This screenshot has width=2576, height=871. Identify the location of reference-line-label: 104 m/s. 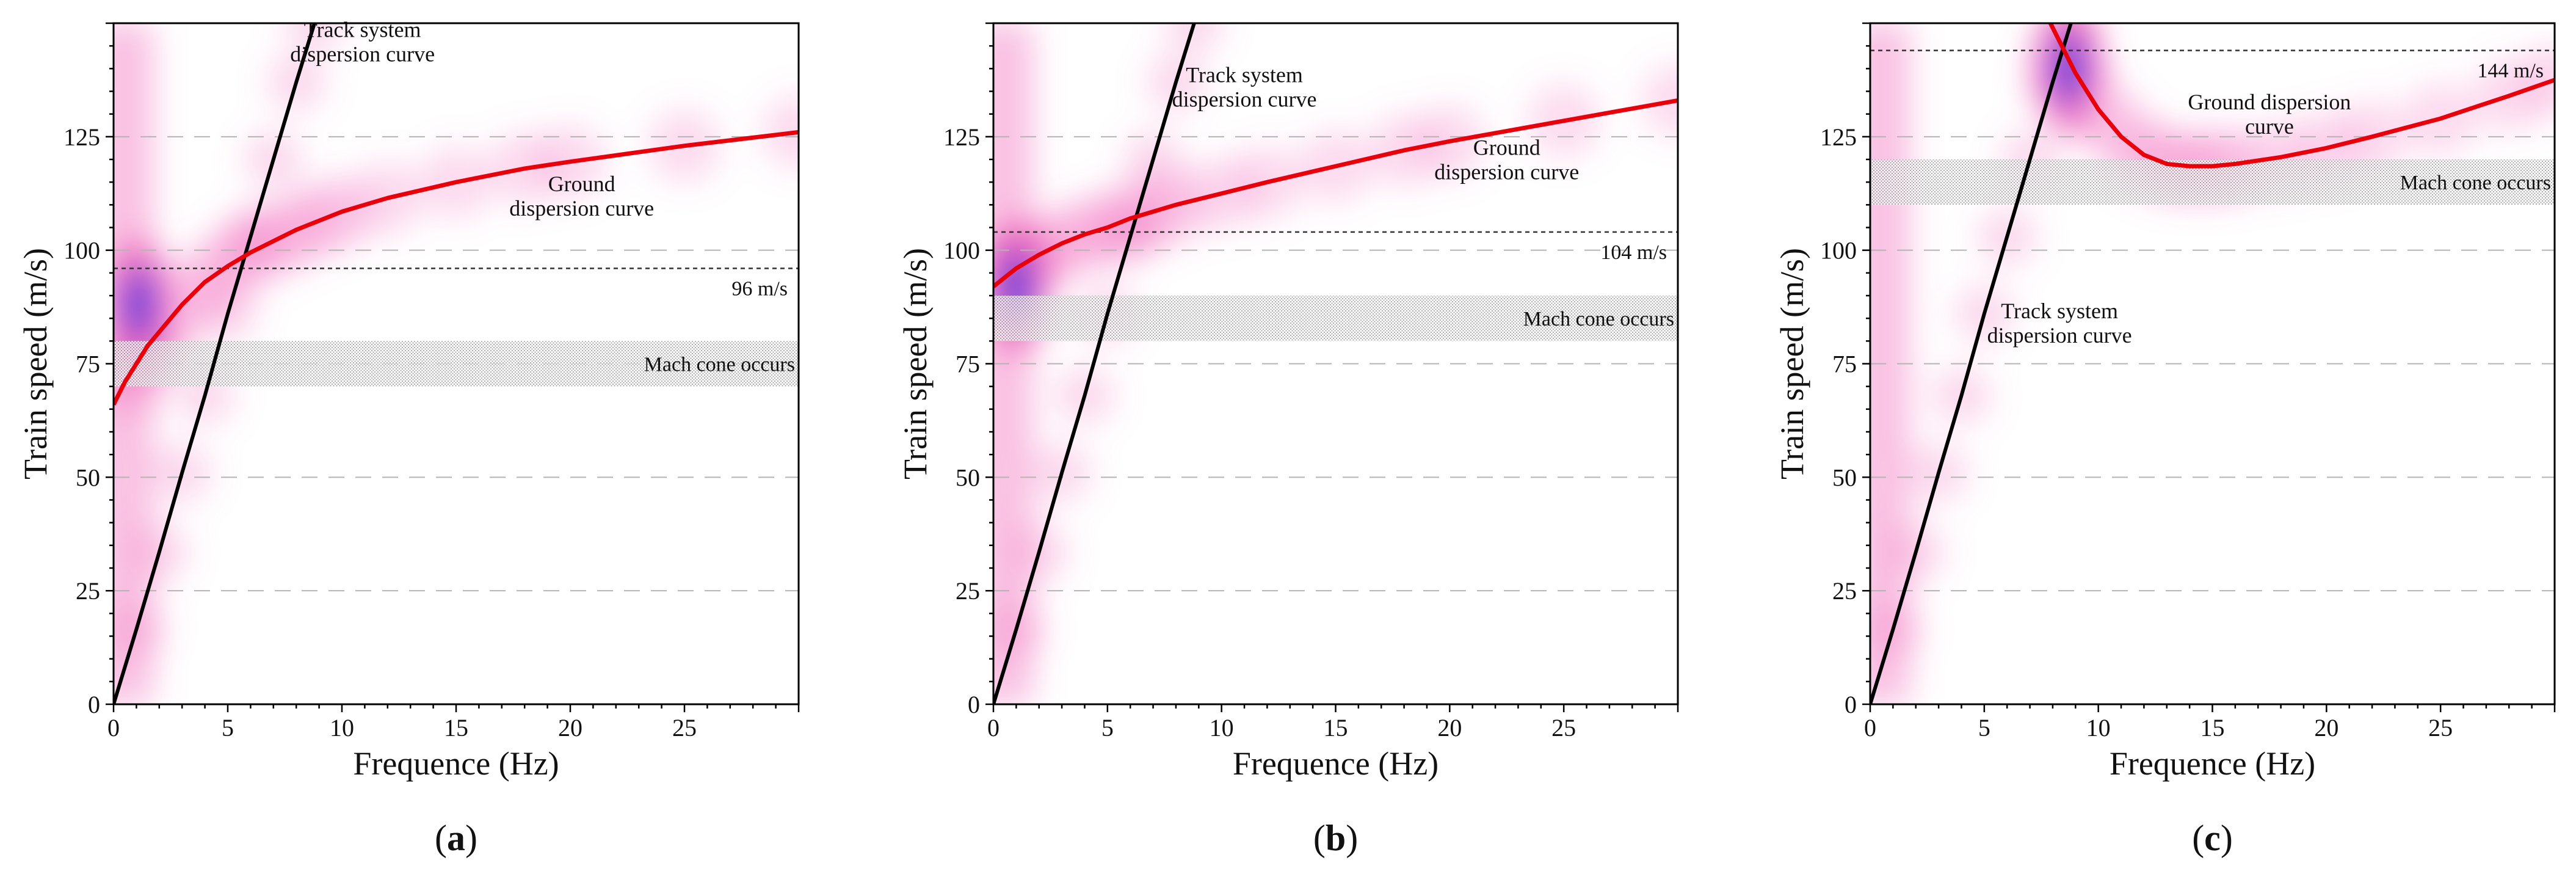
(1633, 252).